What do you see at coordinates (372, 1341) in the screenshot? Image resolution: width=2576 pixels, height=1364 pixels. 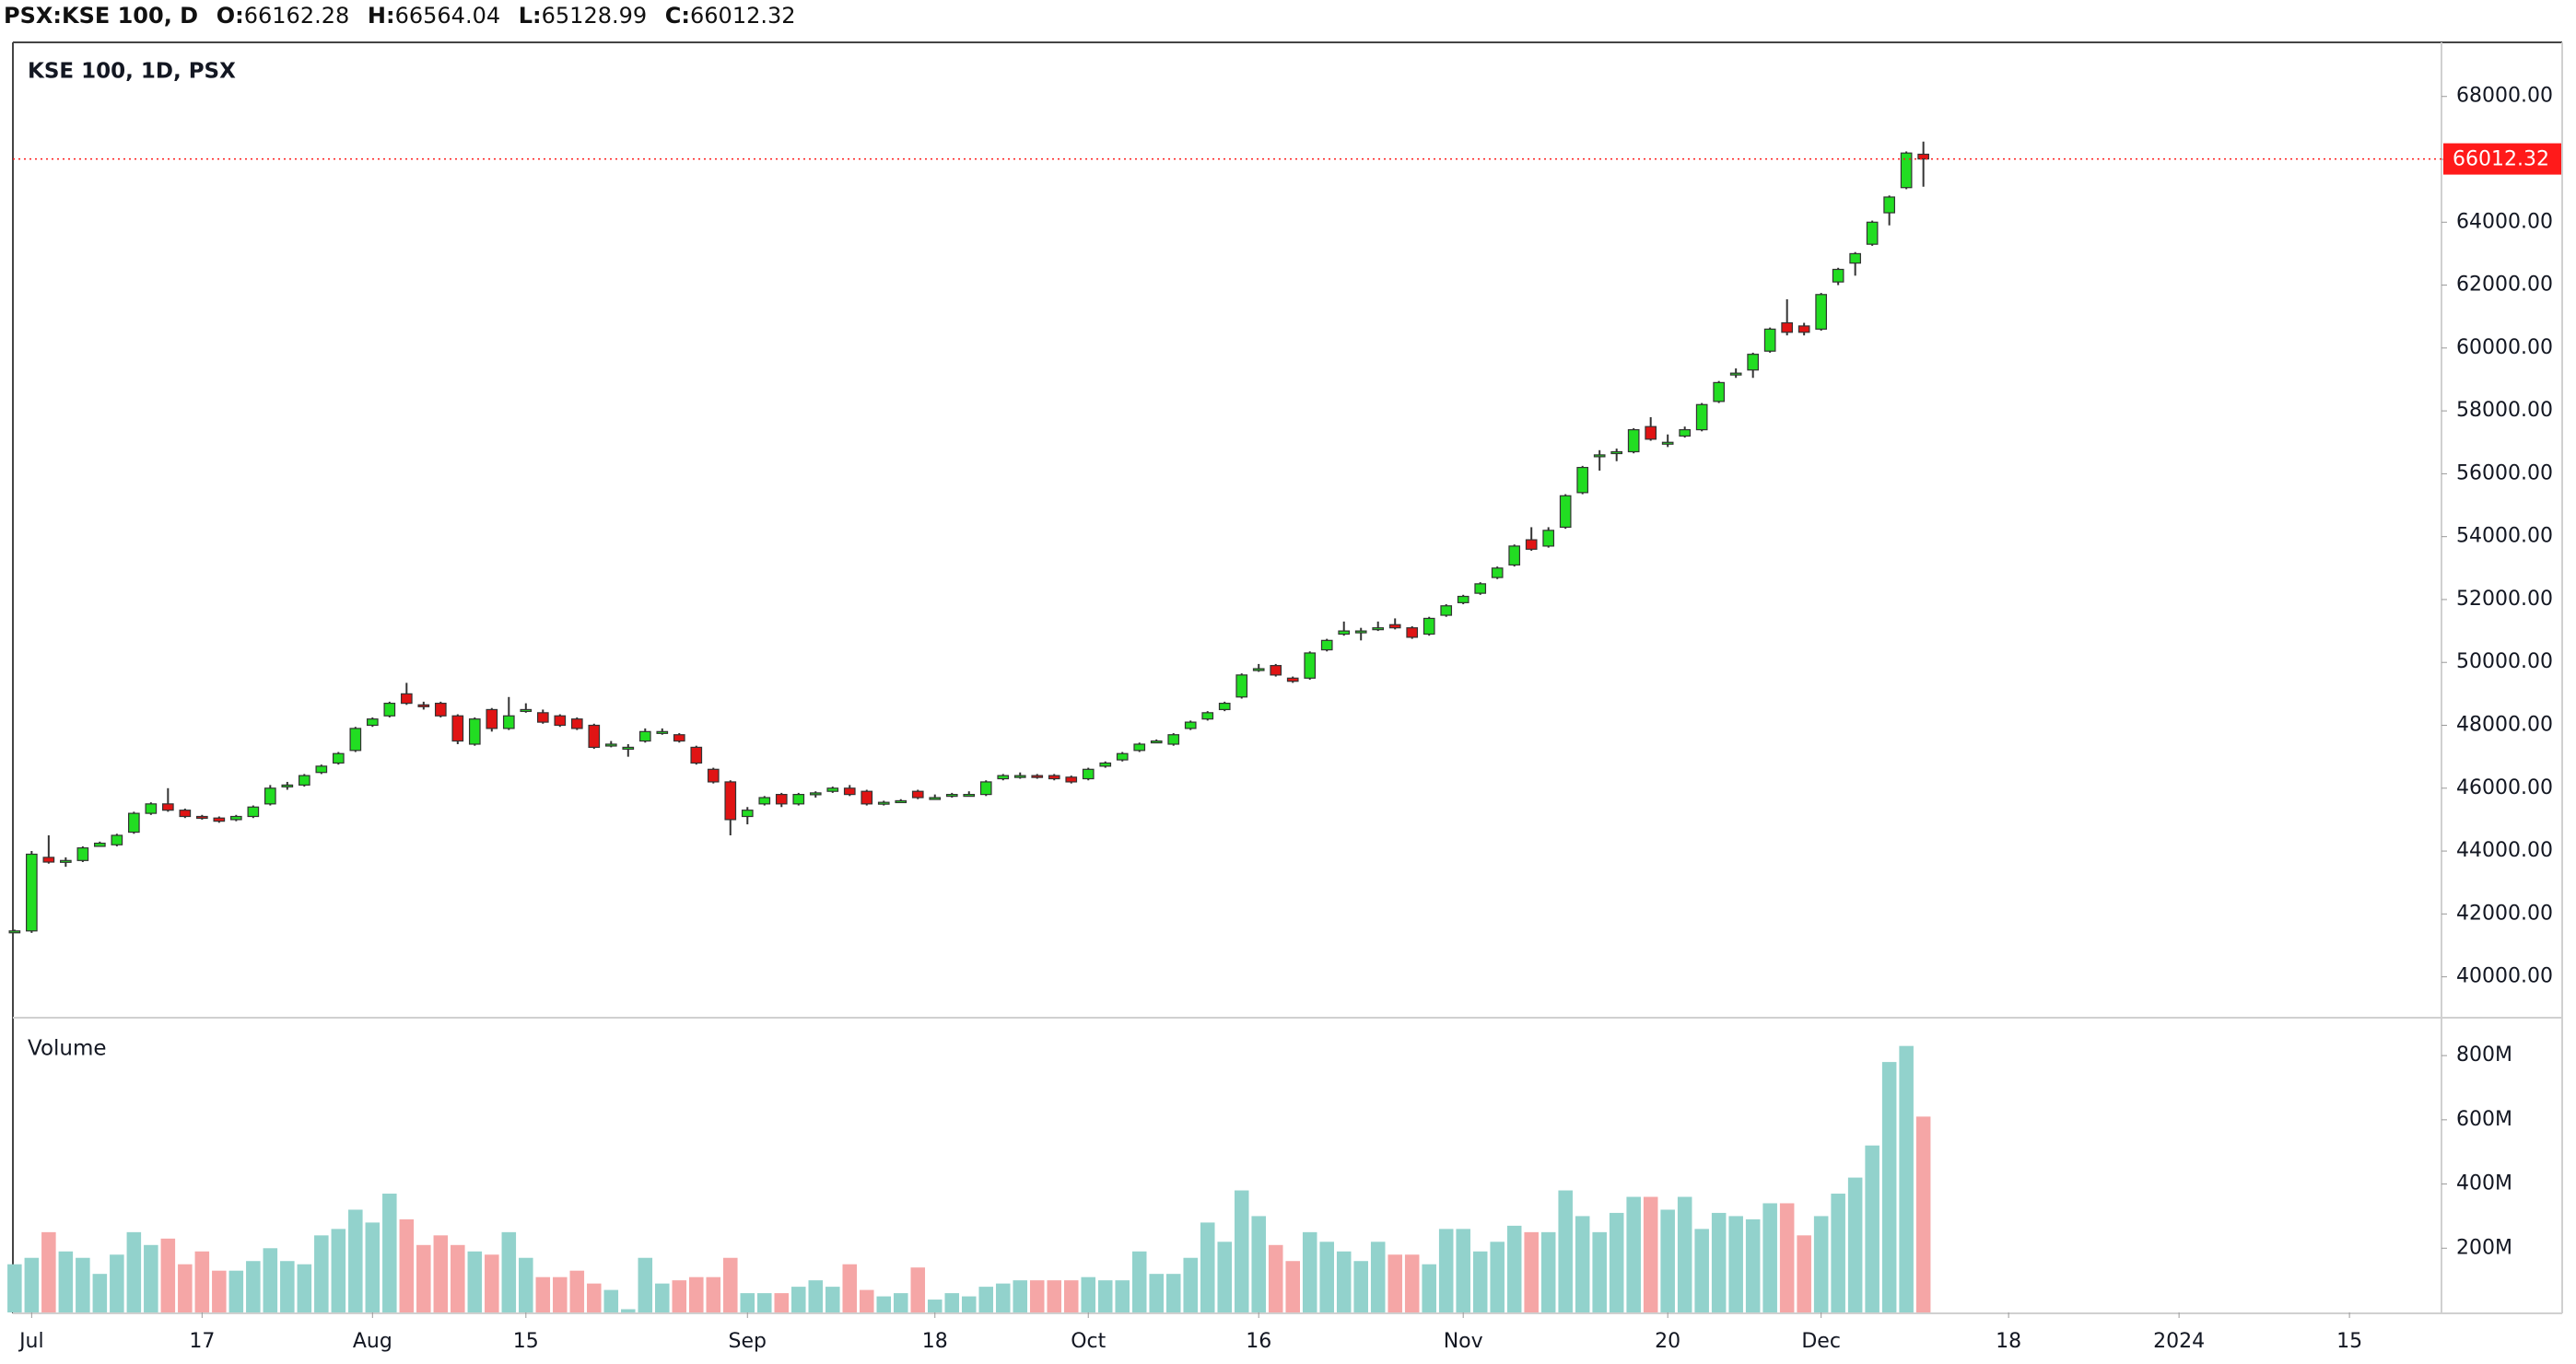 I see `x-tick-label: Aug` at bounding box center [372, 1341].